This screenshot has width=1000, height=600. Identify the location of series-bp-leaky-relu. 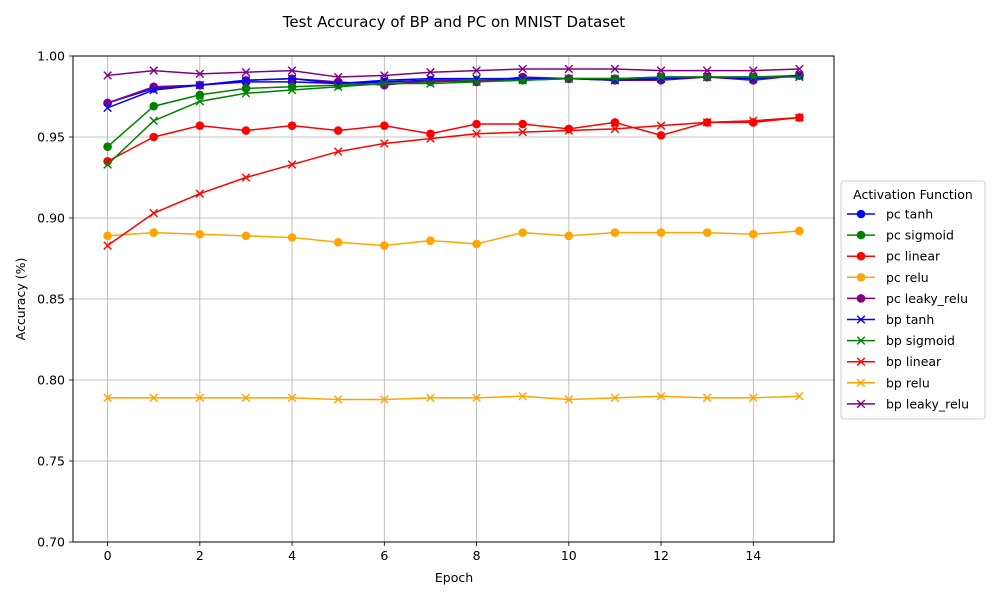
(453, 73).